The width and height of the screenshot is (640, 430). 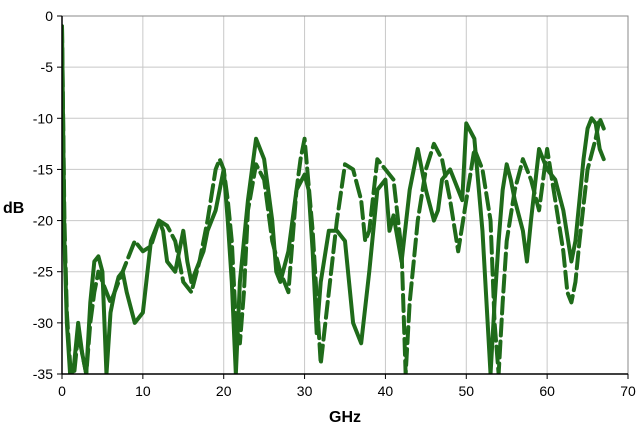 What do you see at coordinates (43, 221) in the screenshot?
I see `y-tick-label: -20` at bounding box center [43, 221].